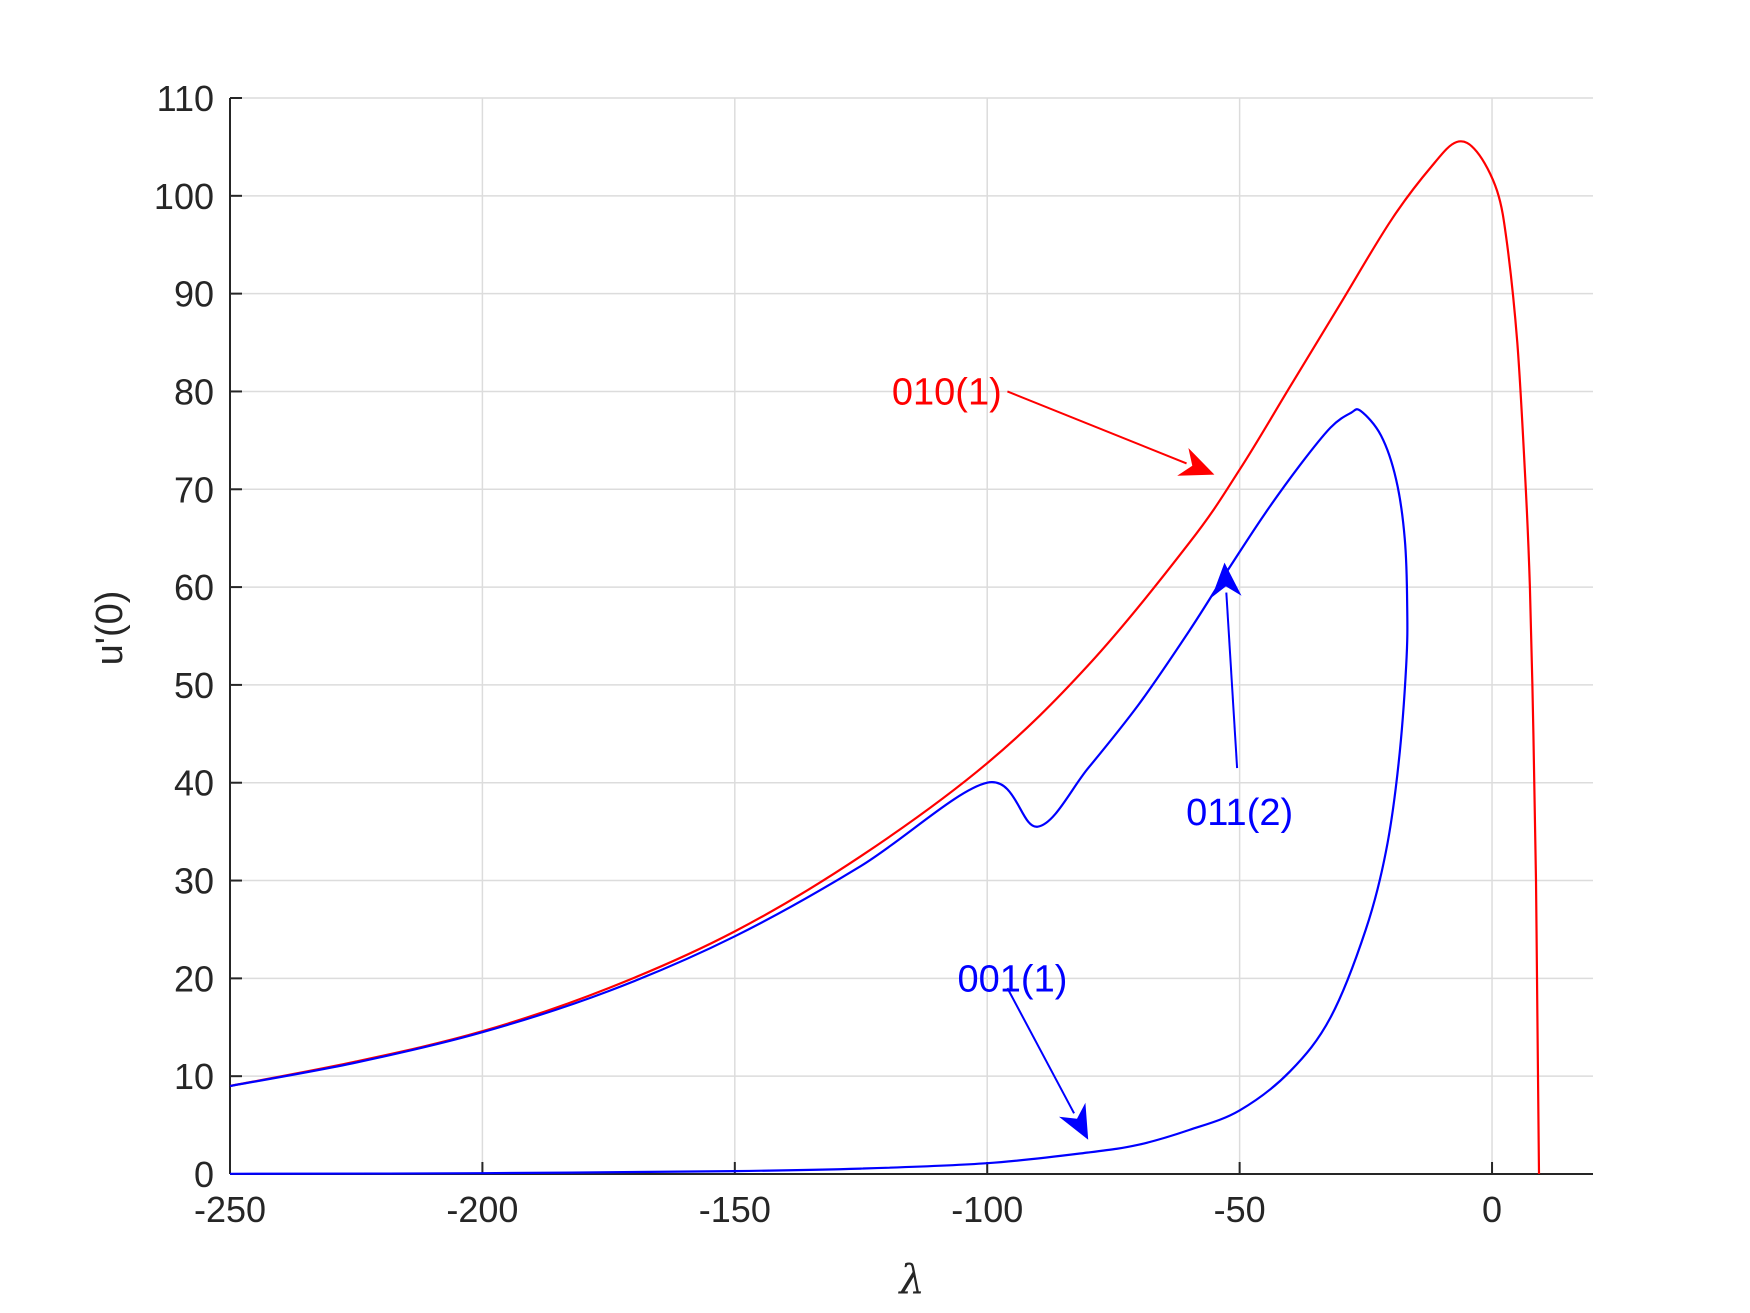  Describe the element at coordinates (194, 881) in the screenshot. I see `y-tick-label: 30` at that location.